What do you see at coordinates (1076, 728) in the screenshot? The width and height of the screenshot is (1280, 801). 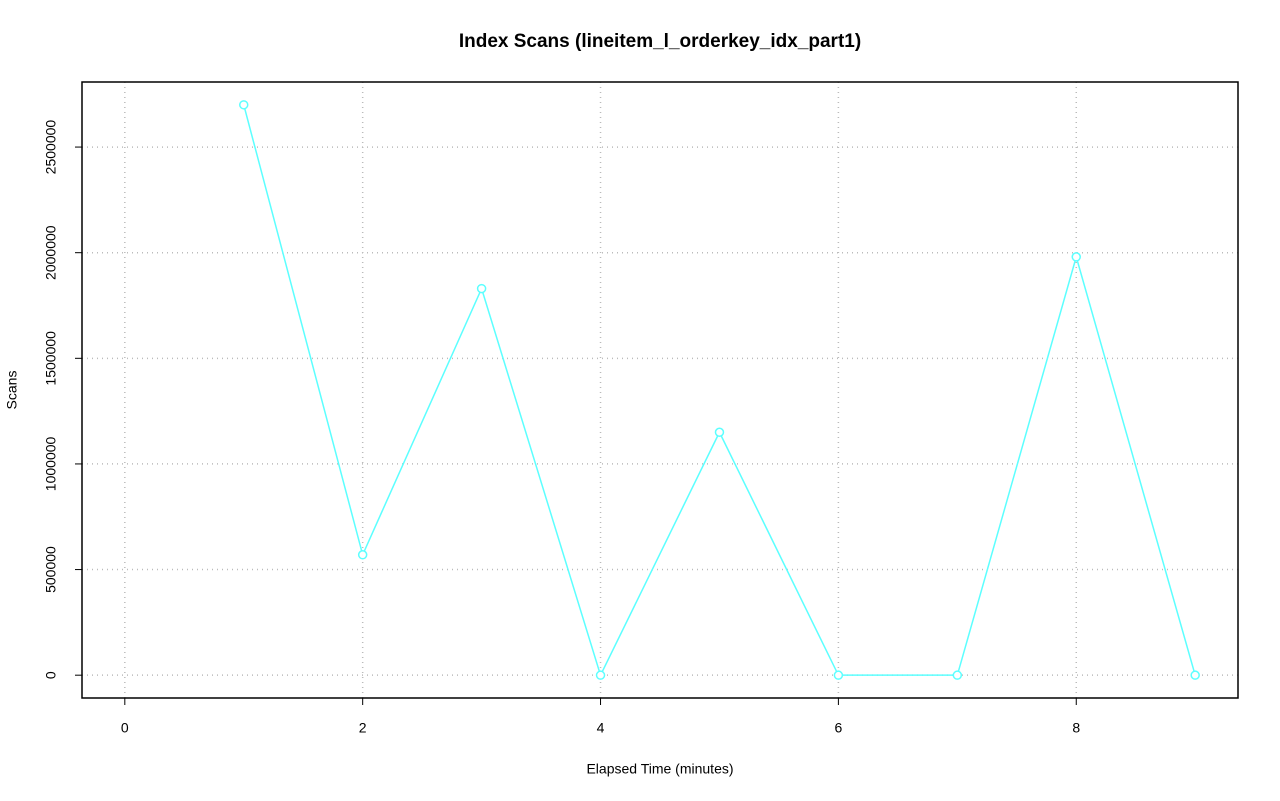 I see `x-tick-label: 8` at bounding box center [1076, 728].